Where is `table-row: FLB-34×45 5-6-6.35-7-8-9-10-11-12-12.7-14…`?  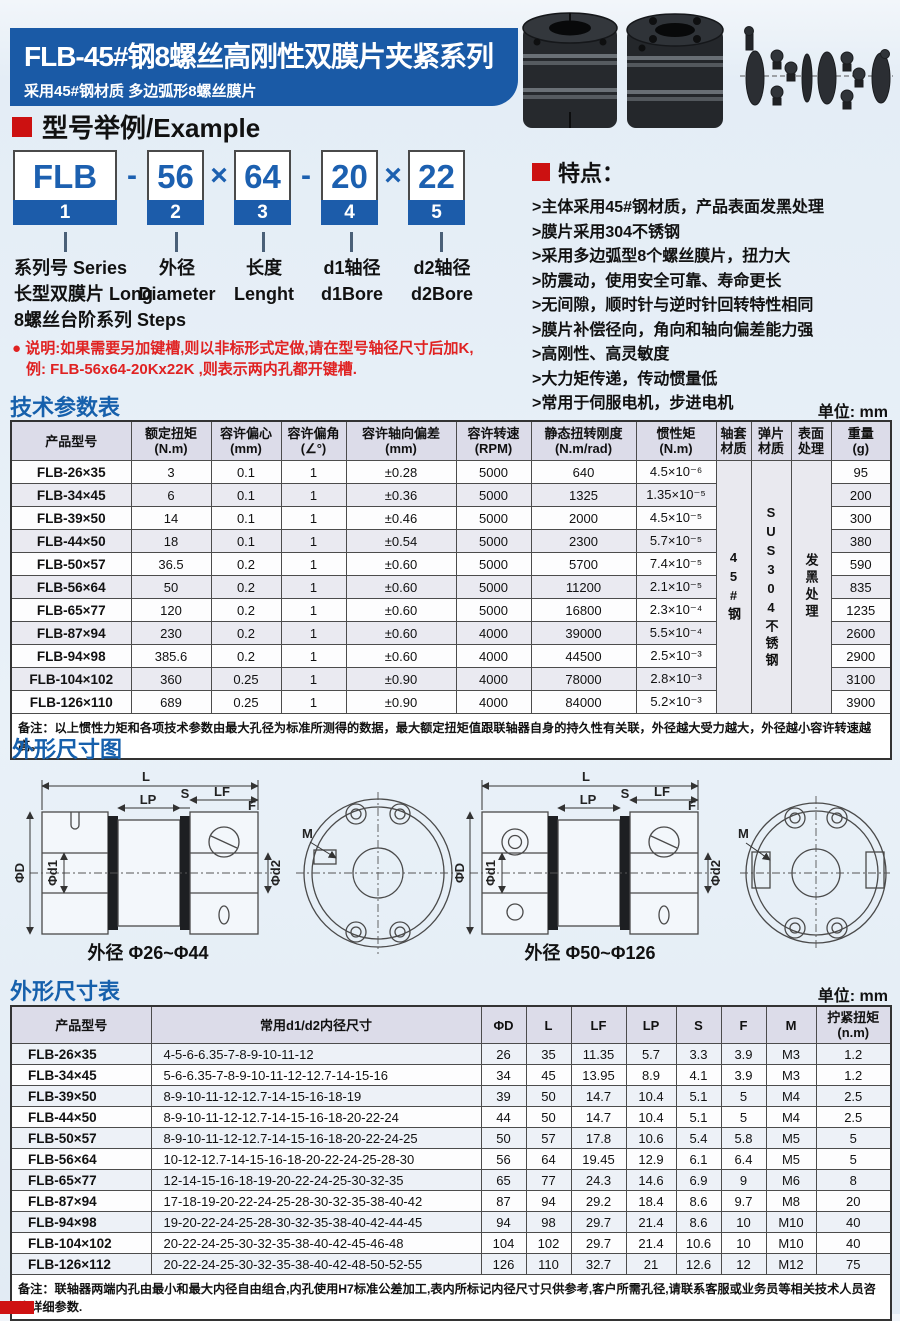 table-row: FLB-34×45 5-6-6.35-7-8-9-10-11-12-12.7-14… is located at coordinates (451, 1075).